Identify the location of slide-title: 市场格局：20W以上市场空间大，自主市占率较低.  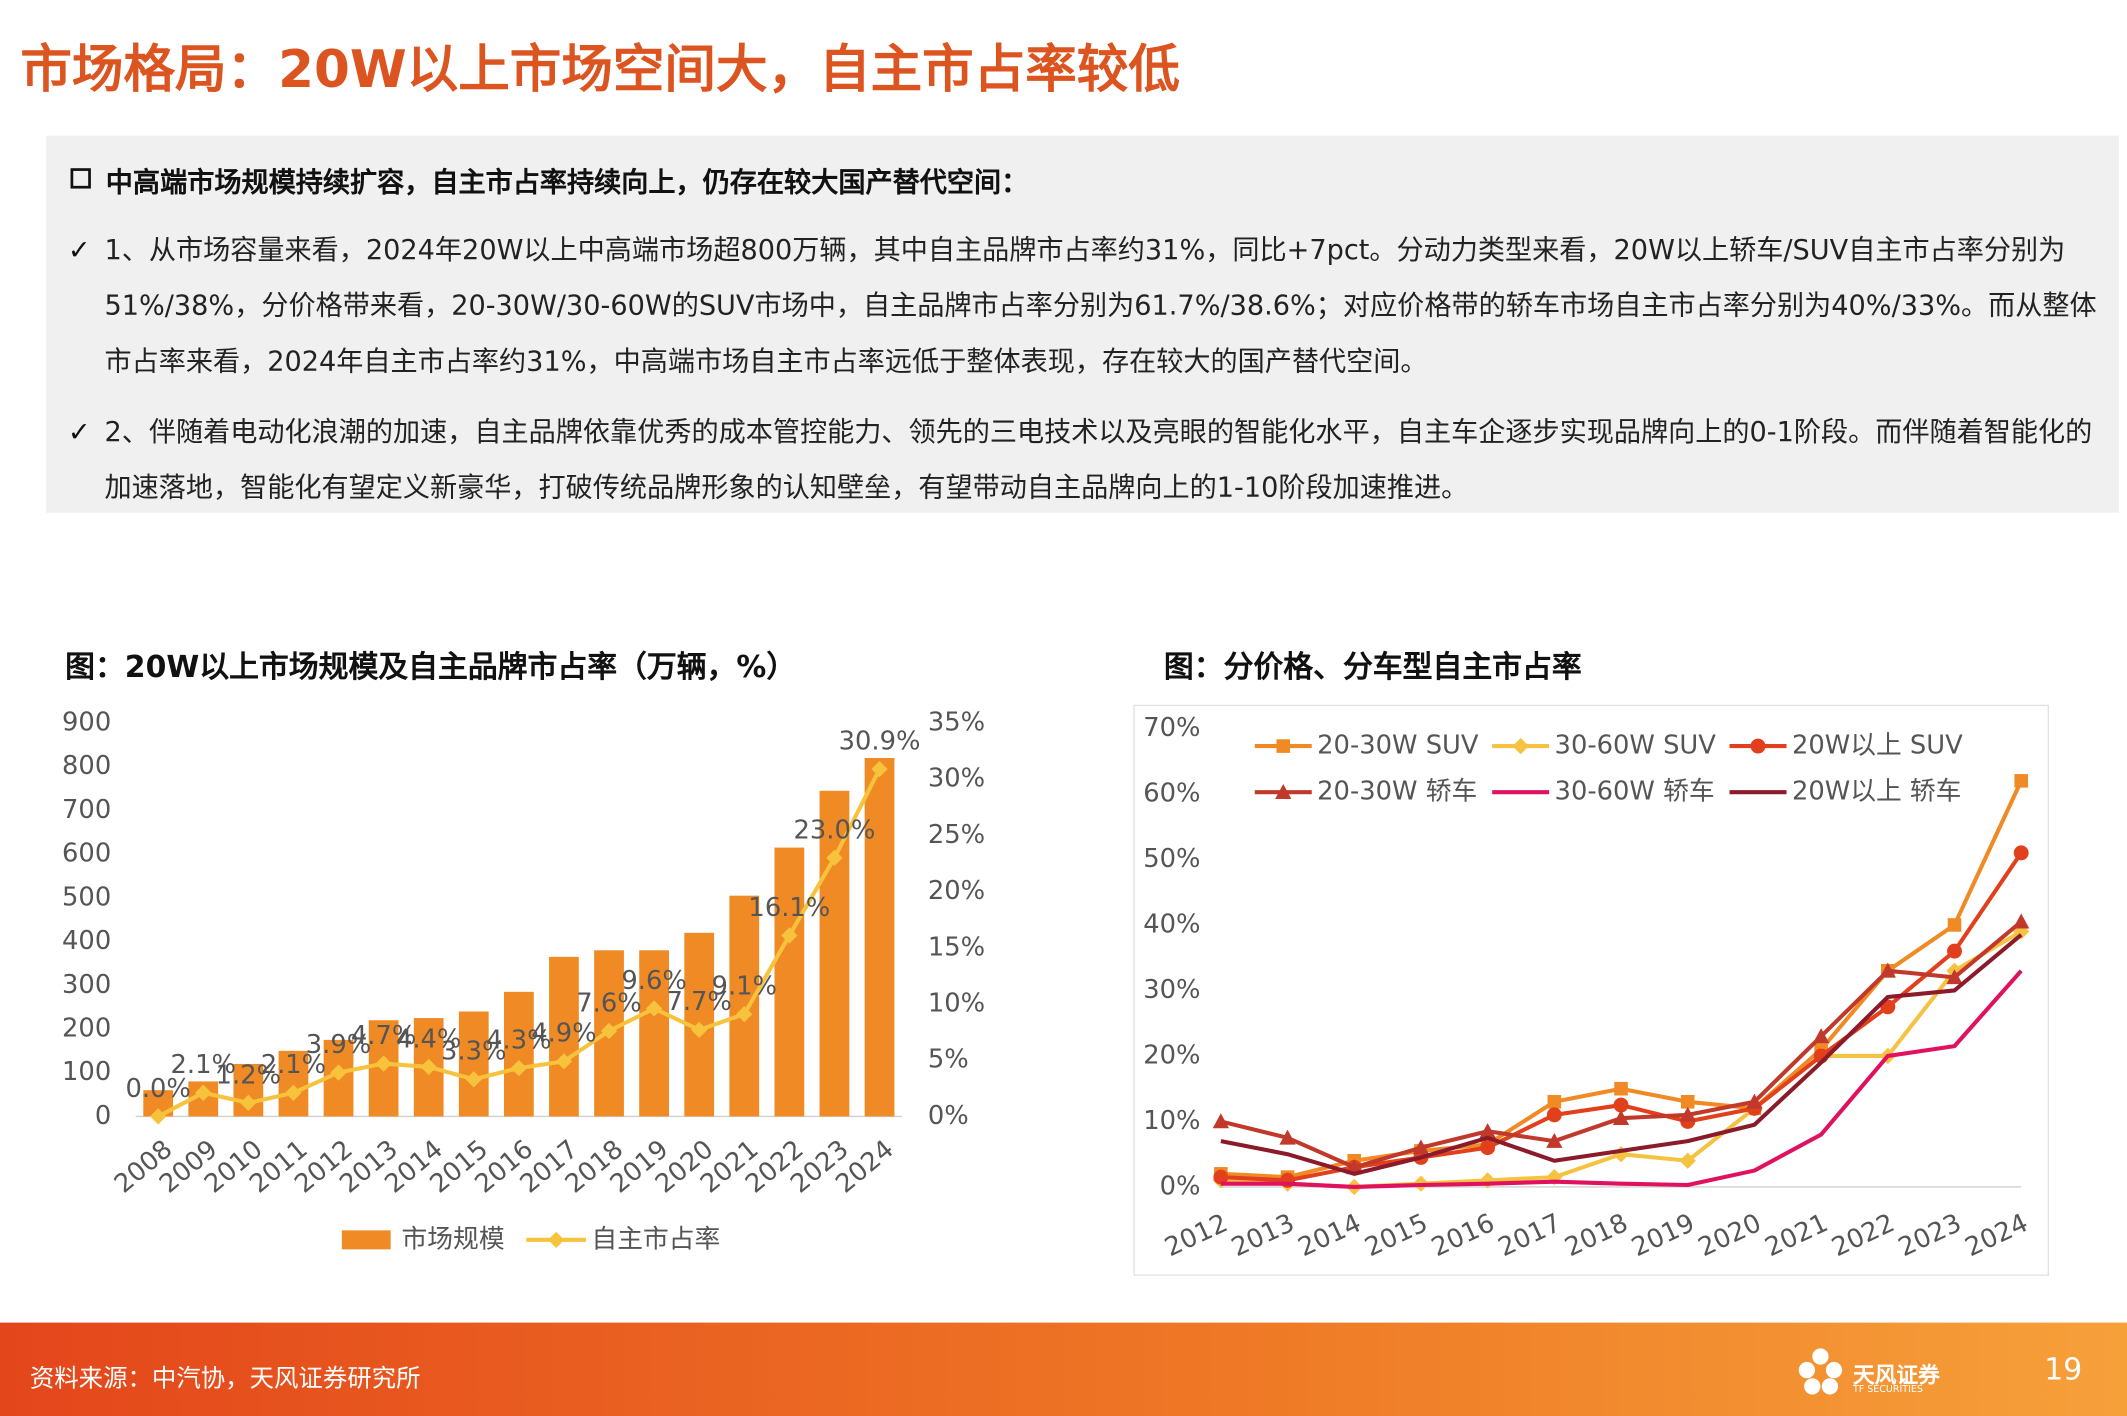
(600, 69).